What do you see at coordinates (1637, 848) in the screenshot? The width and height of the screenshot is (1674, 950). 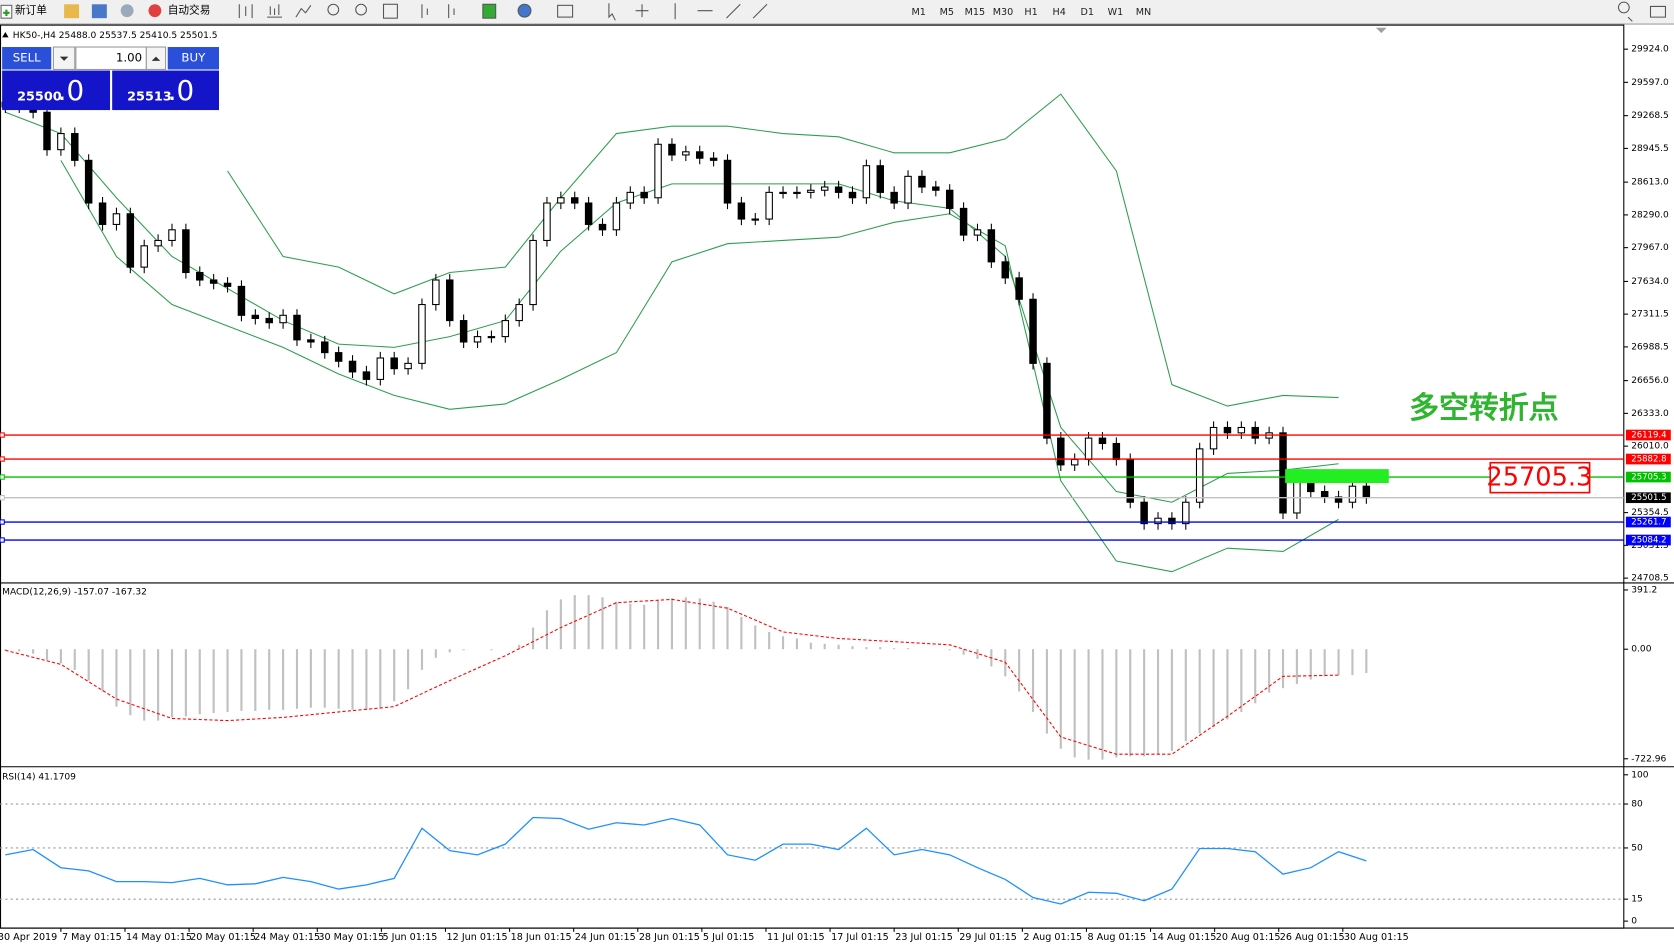 I see `y-tick-label: 50` at bounding box center [1637, 848].